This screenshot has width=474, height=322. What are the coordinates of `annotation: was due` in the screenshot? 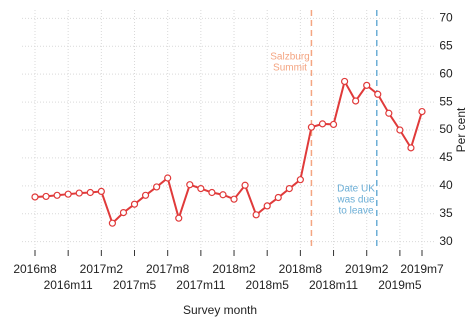 It's located at (355, 200).